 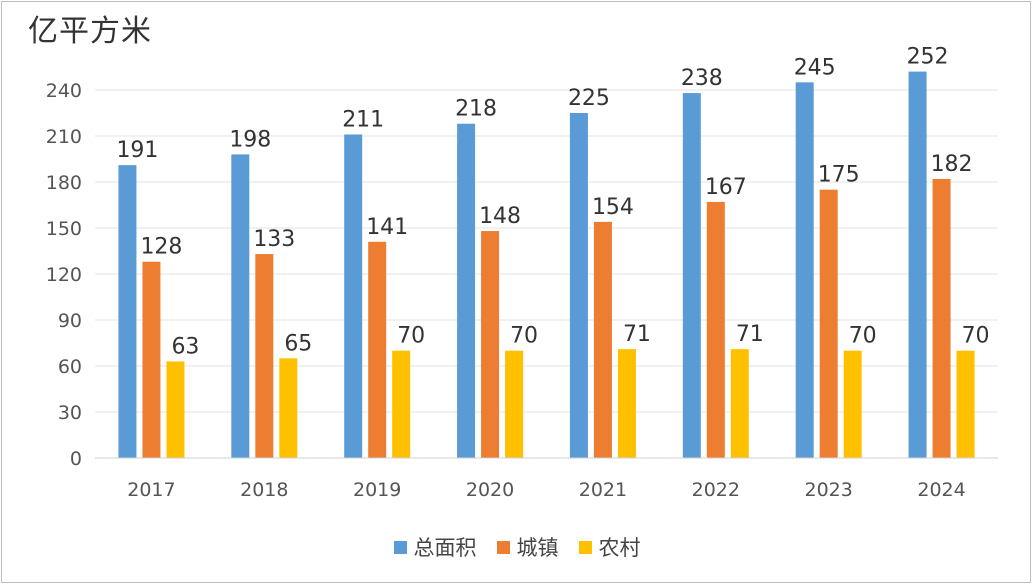 What do you see at coordinates (828, 323) in the screenshot?
I see `bar-urban-2023` at bounding box center [828, 323].